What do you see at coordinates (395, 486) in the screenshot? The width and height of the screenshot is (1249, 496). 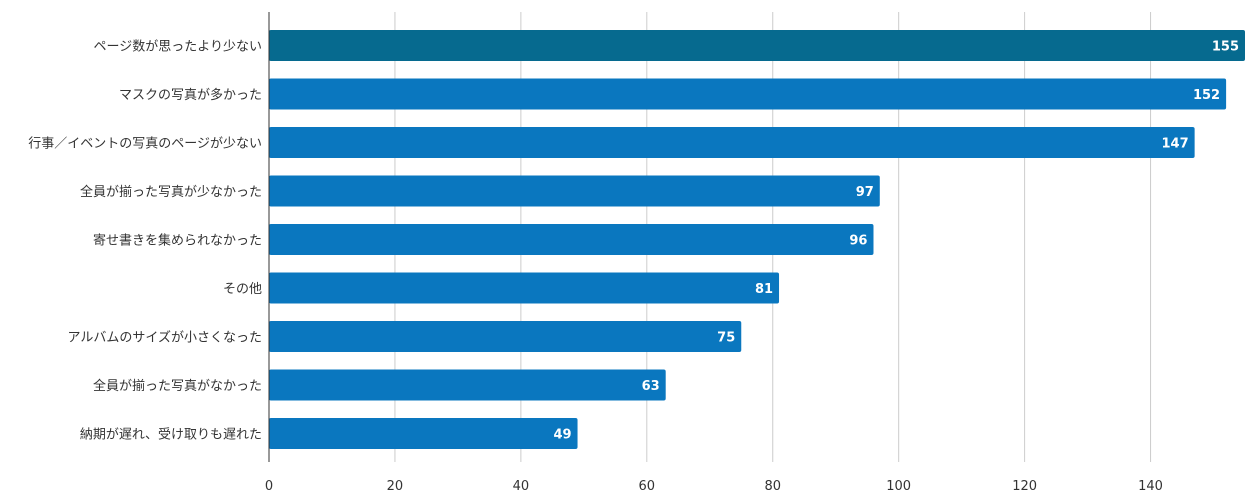 I see `x-tick-label: 20` at bounding box center [395, 486].